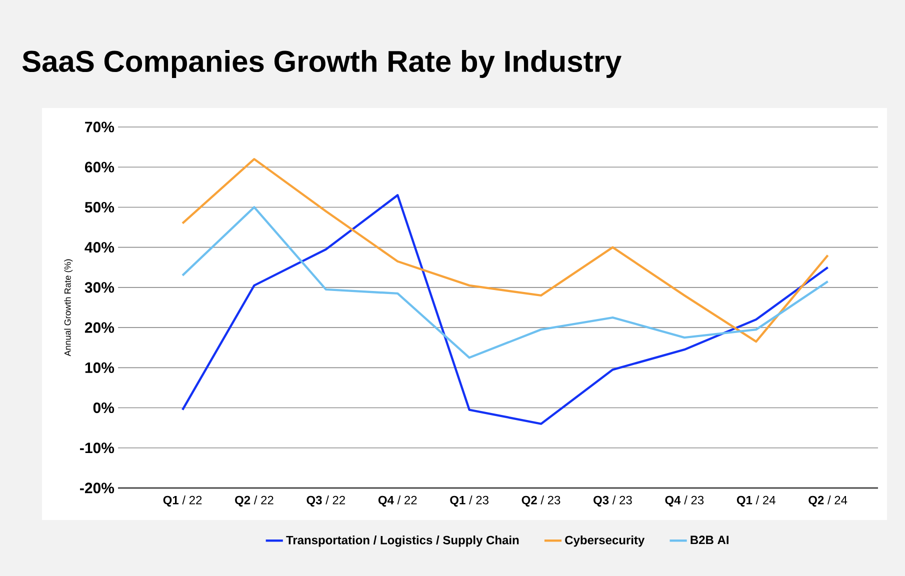 The image size is (905, 576). What do you see at coordinates (756, 501) in the screenshot?
I see `x-tick-label: Q1 / 24` at bounding box center [756, 501].